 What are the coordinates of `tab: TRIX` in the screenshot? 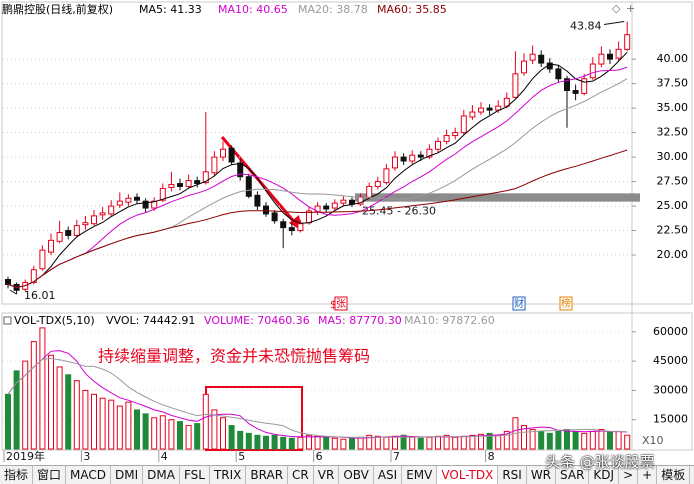 It's located at (228, 475).